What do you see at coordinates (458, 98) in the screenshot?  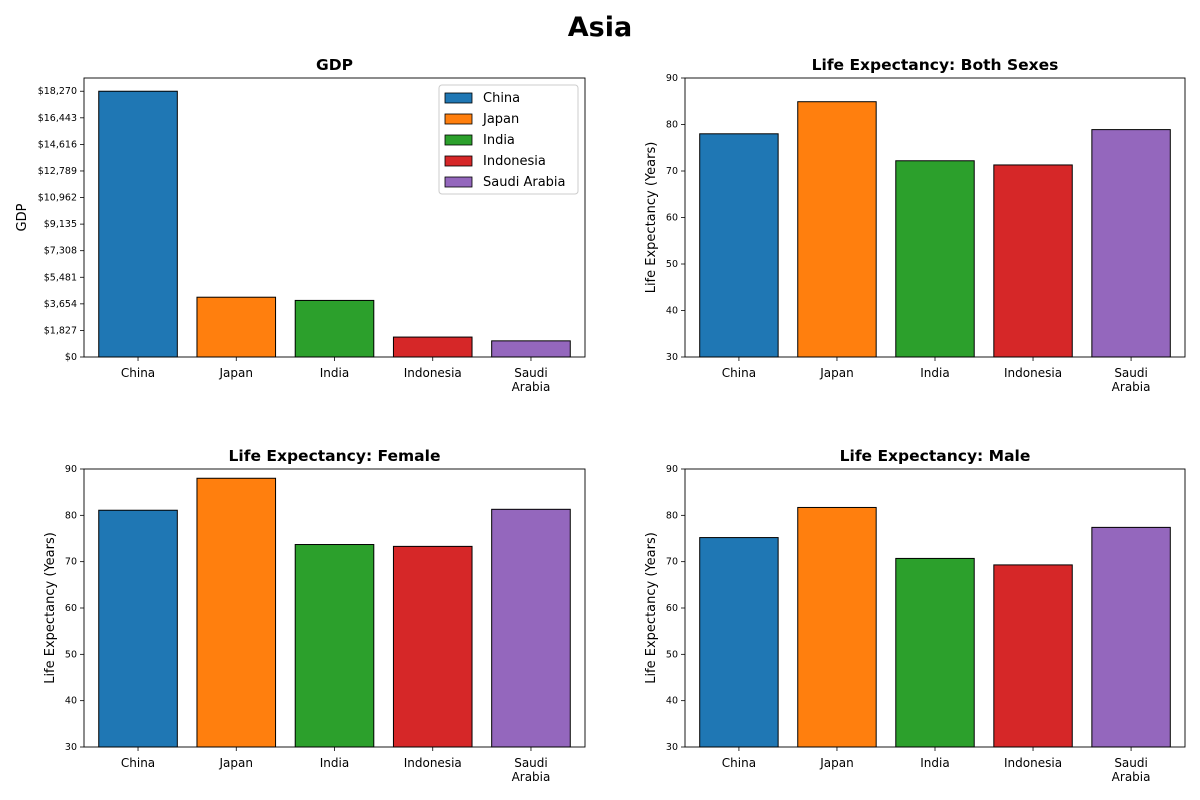 I see `legend-swatch-china` at bounding box center [458, 98].